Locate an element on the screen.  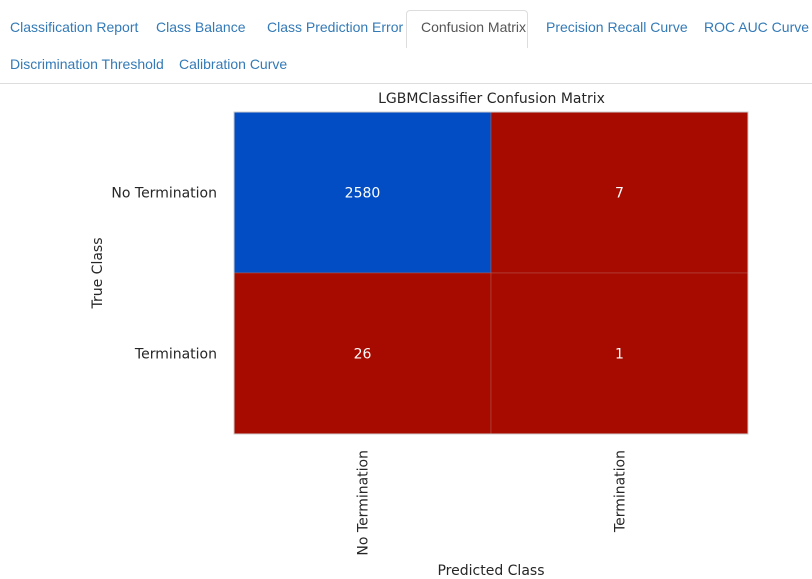
x-tick-label: Termination is located at coordinates (621, 491).